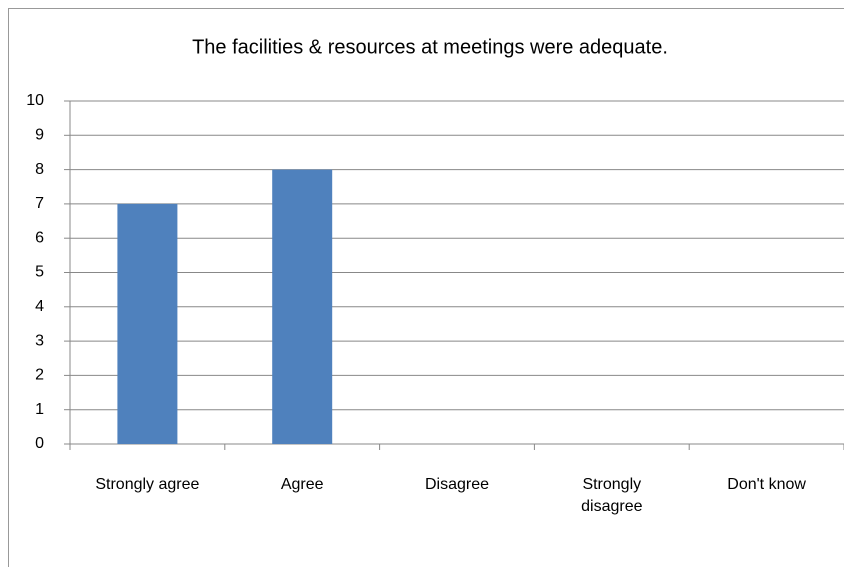 This screenshot has height=567, width=844. I want to click on y-tick-label: 10, so click(35, 100).